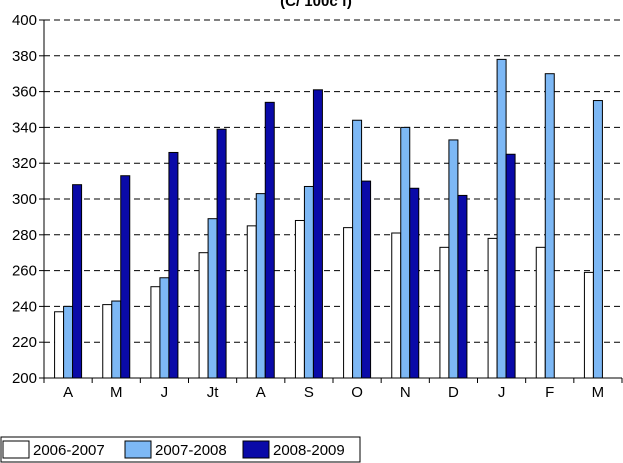 The width and height of the screenshot is (623, 463). Describe the element at coordinates (213, 392) in the screenshot. I see `x-tick-label: Jt` at that location.